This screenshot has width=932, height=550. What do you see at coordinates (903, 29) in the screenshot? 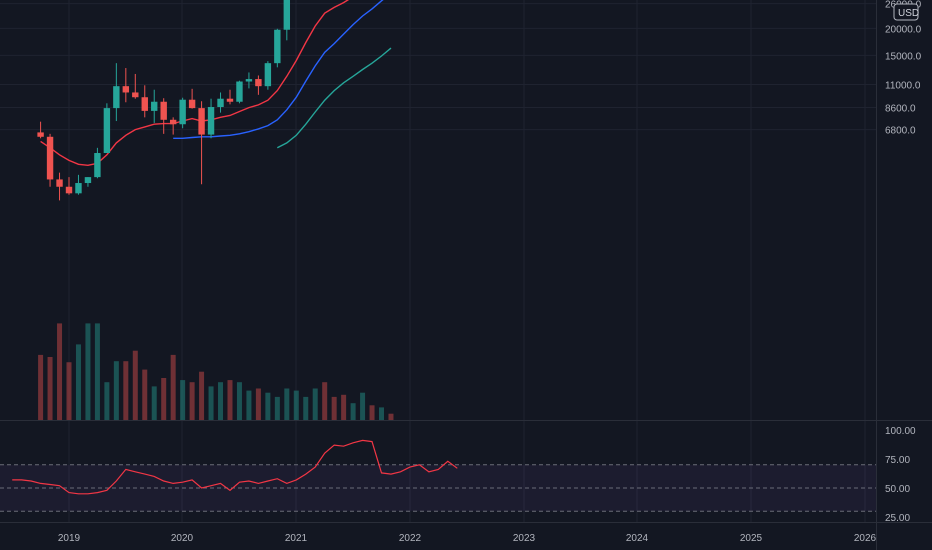
I see `price-axis-tick-label: 20000.0` at bounding box center [903, 29].